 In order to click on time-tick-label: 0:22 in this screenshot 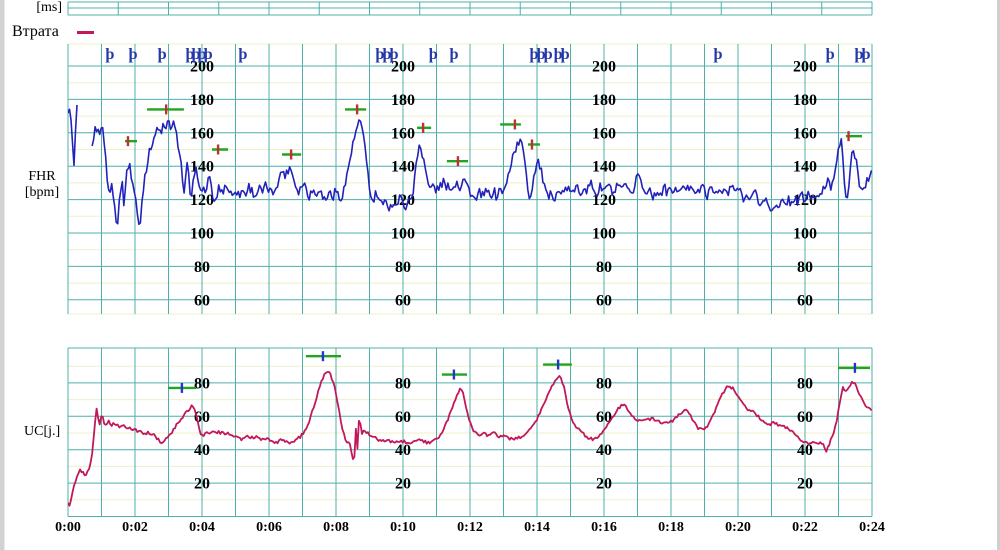, I will do `click(805, 527)`.